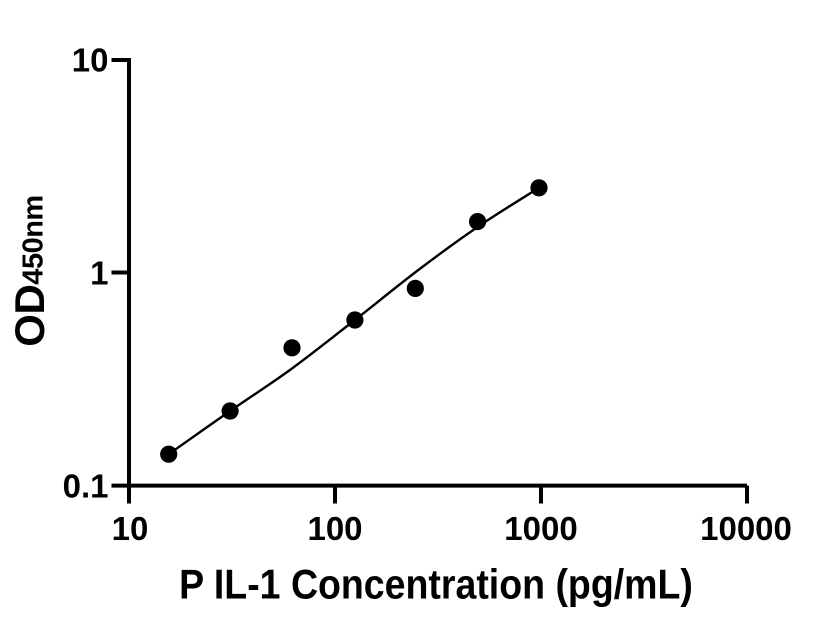 The image size is (816, 640). I want to click on svg-text: 10000, so click(746, 528).